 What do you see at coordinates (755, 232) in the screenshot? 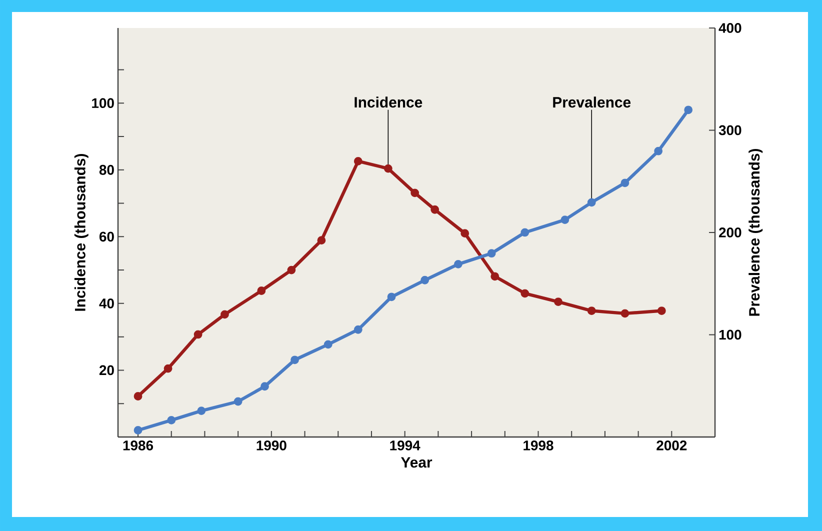
I see `y2-axis-title: Prevalence (thousands)` at bounding box center [755, 232].